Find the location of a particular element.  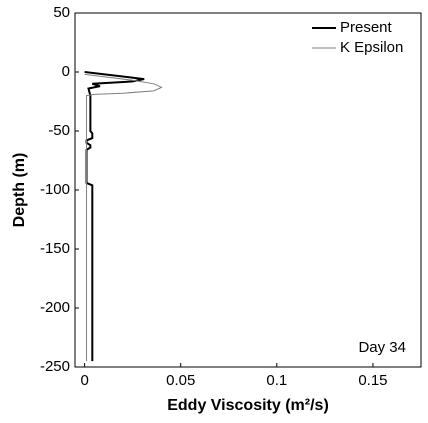

x-tick-label: 0.05 is located at coordinates (180, 380).